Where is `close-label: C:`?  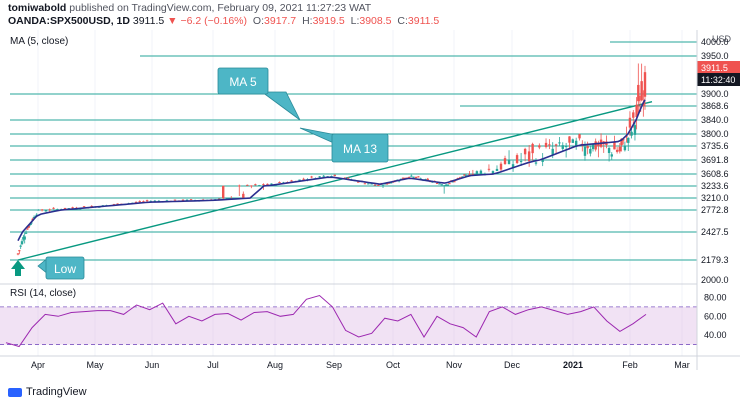
close-label: C: is located at coordinates (402, 21).